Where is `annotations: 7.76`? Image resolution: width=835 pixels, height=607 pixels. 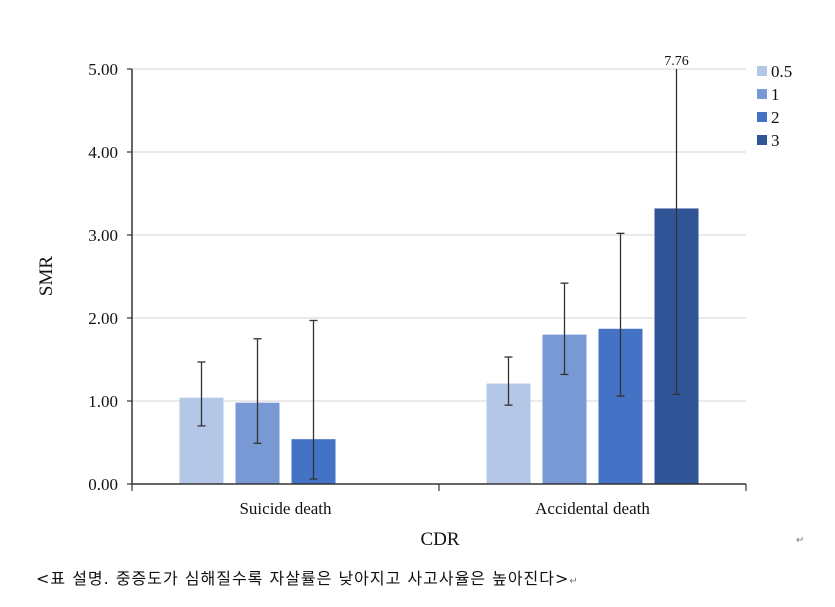 annotations: 7.76 is located at coordinates (676, 61).